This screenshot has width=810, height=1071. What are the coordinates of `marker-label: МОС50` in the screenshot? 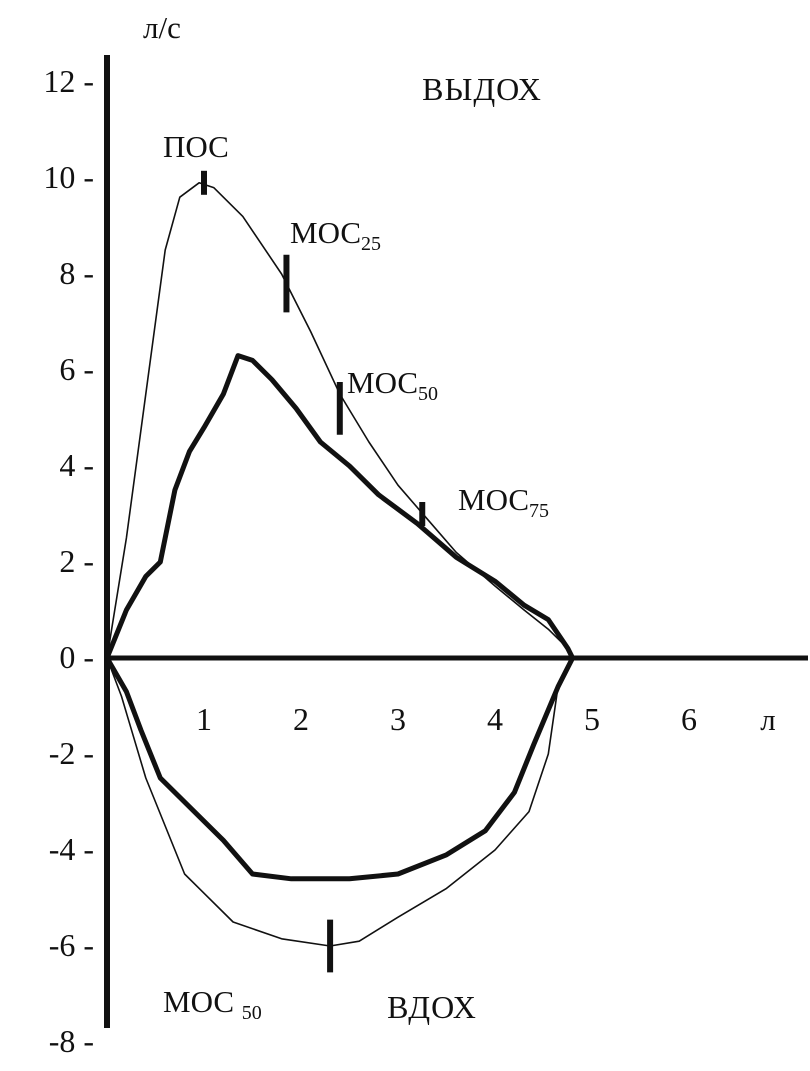 It's located at (392, 385).